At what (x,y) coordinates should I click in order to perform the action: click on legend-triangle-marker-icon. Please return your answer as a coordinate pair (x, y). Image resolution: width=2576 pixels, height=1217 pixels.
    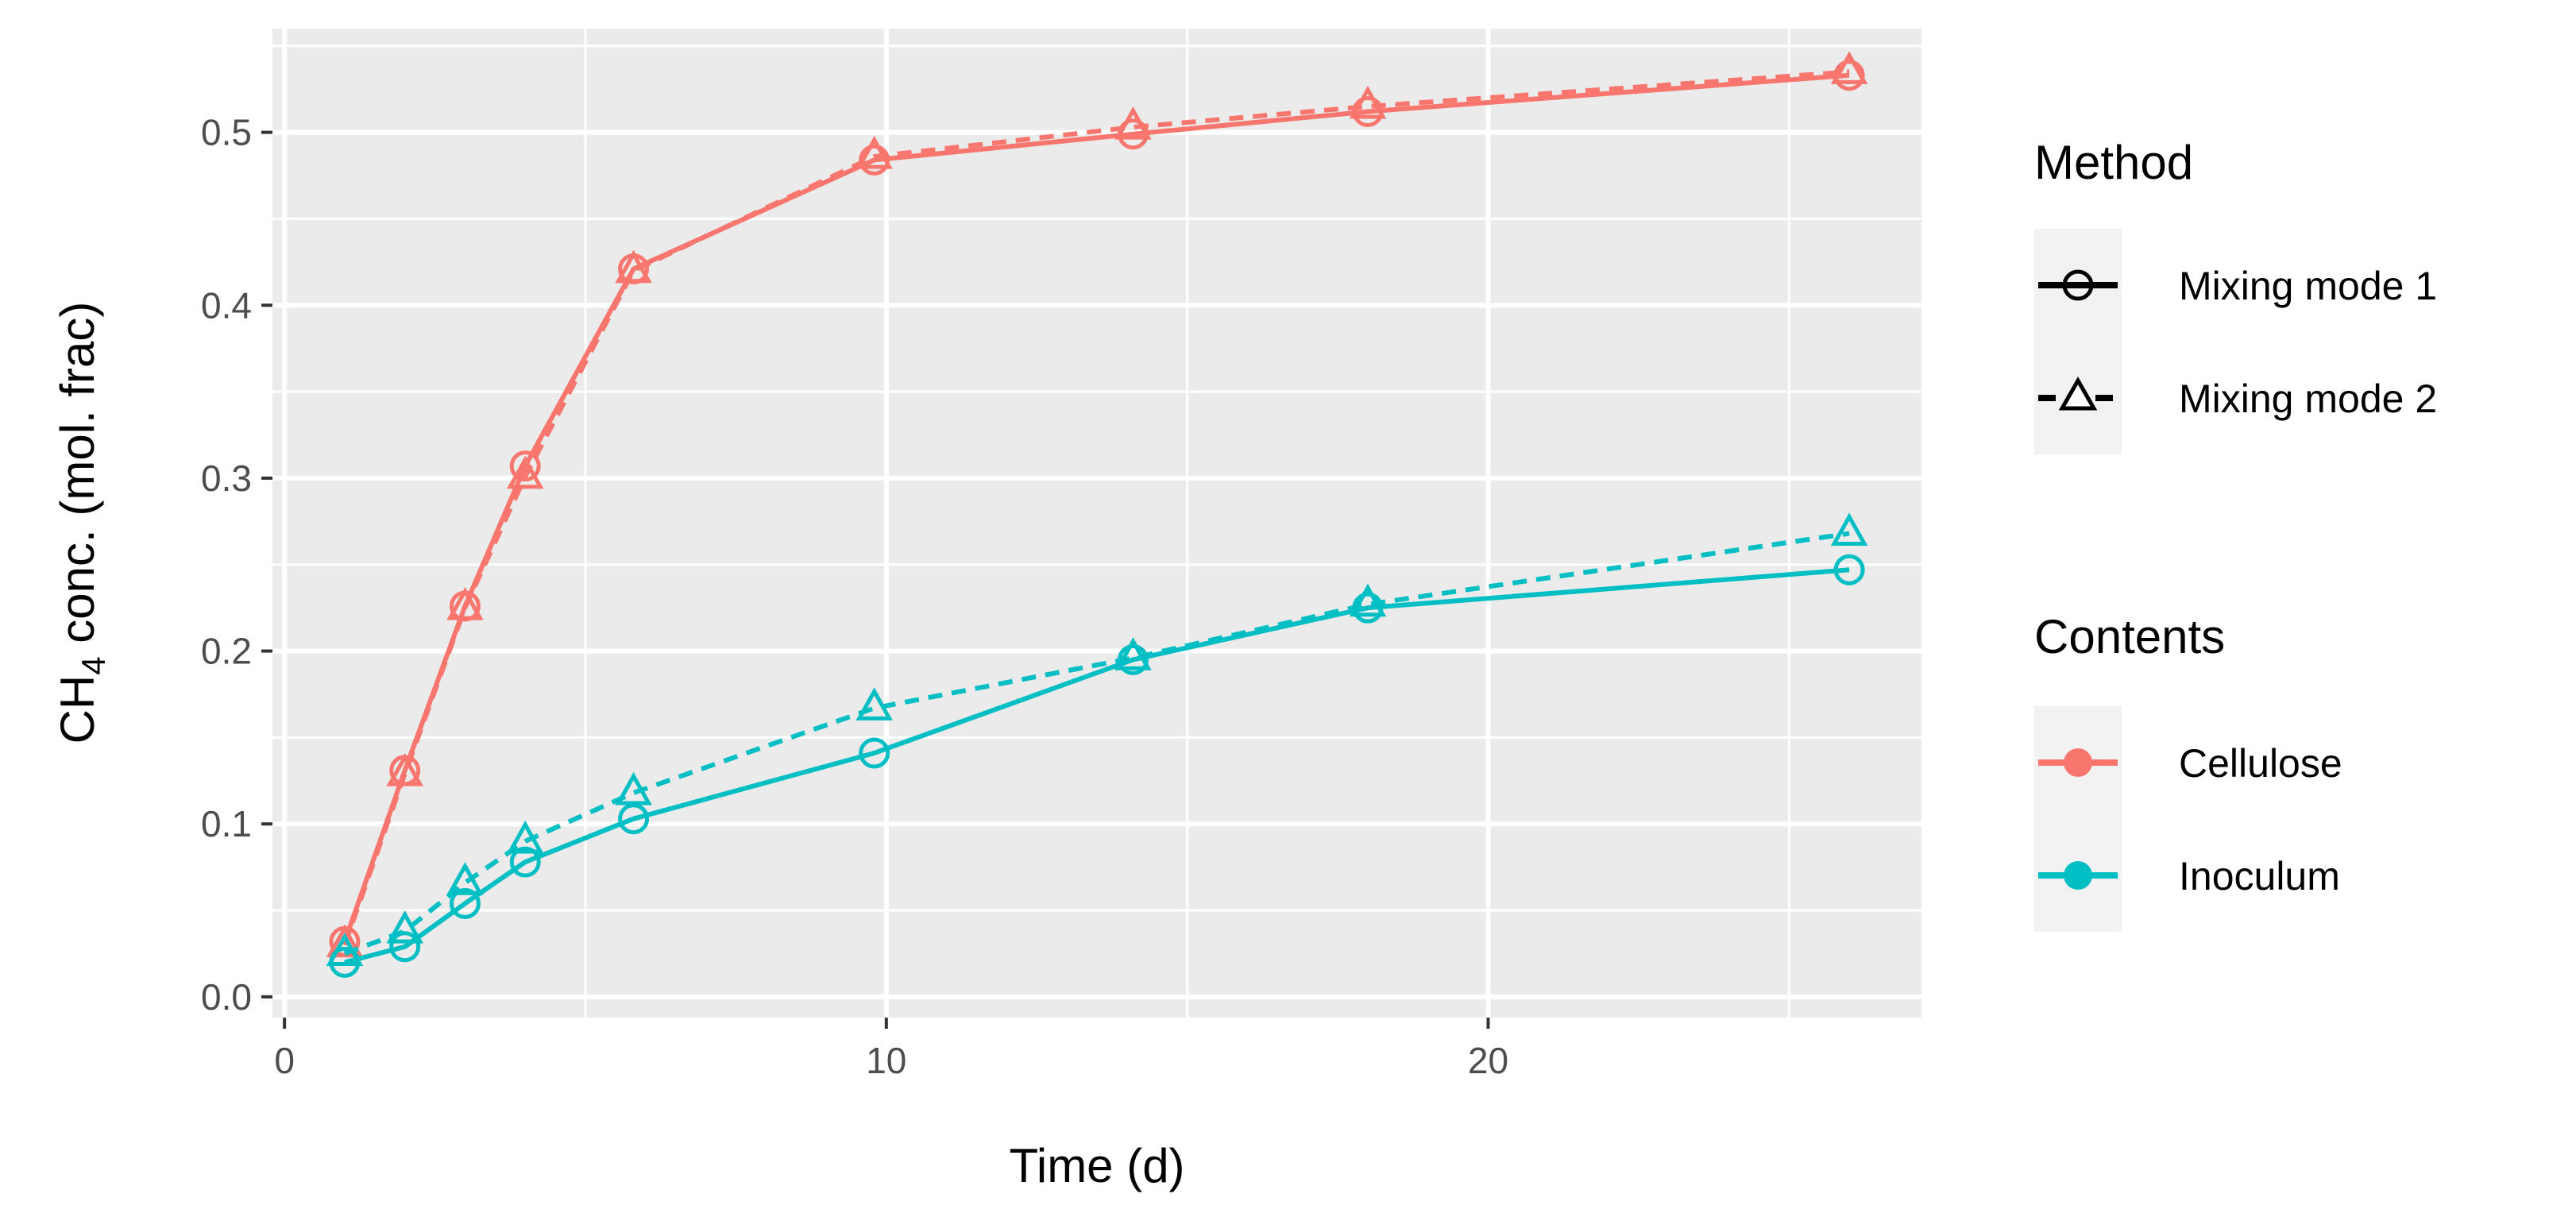
    Looking at the image, I should click on (2078, 393).